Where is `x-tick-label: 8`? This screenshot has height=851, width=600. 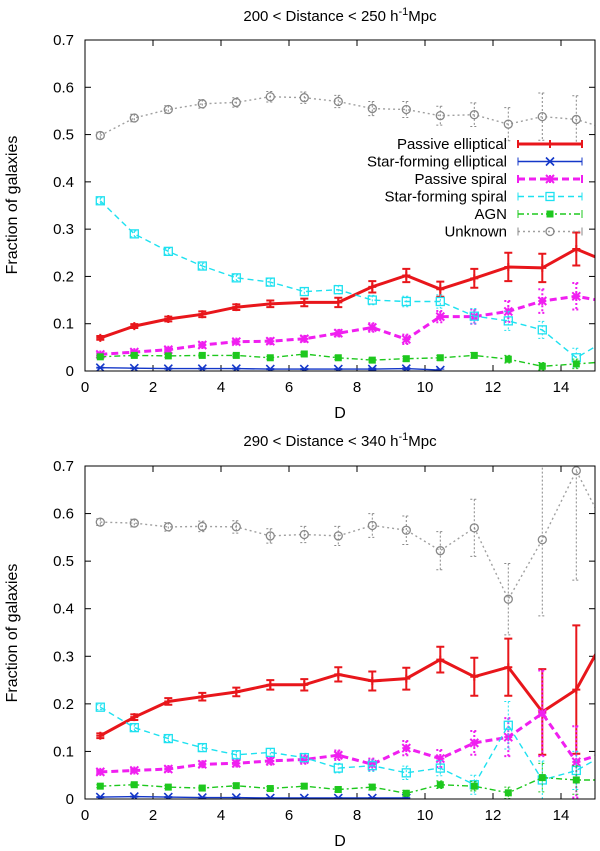
x-tick-label: 8 is located at coordinates (357, 815).